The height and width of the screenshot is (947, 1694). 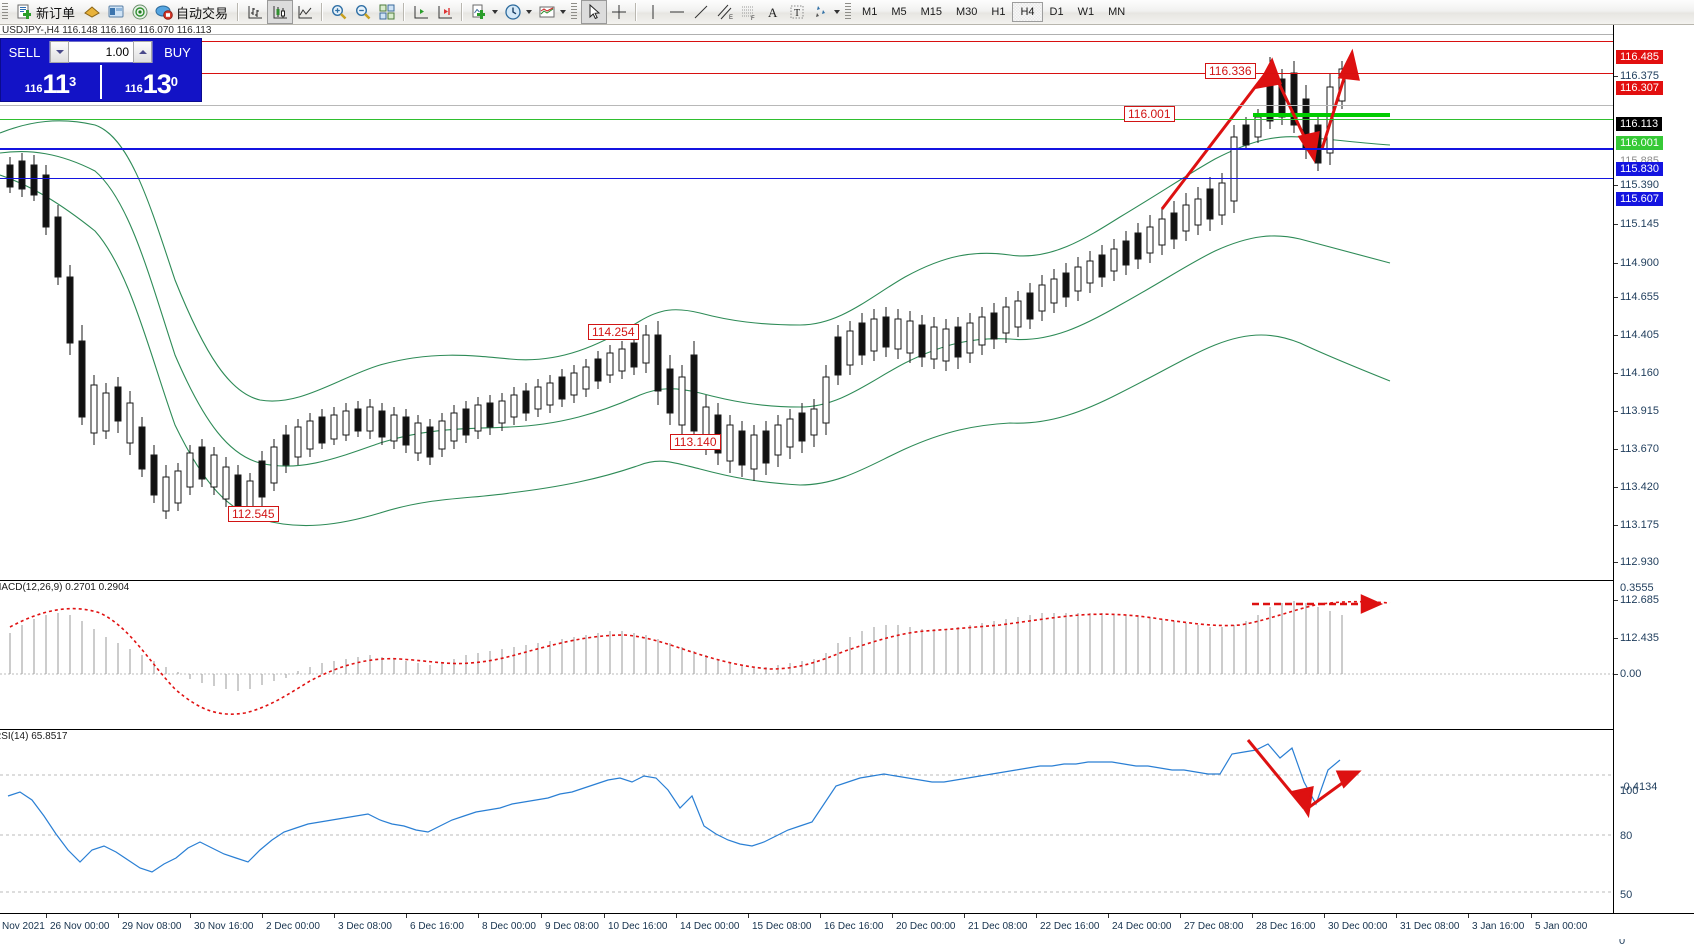 What do you see at coordinates (931, 12) in the screenshot?
I see `timeframe-m15: M15` at bounding box center [931, 12].